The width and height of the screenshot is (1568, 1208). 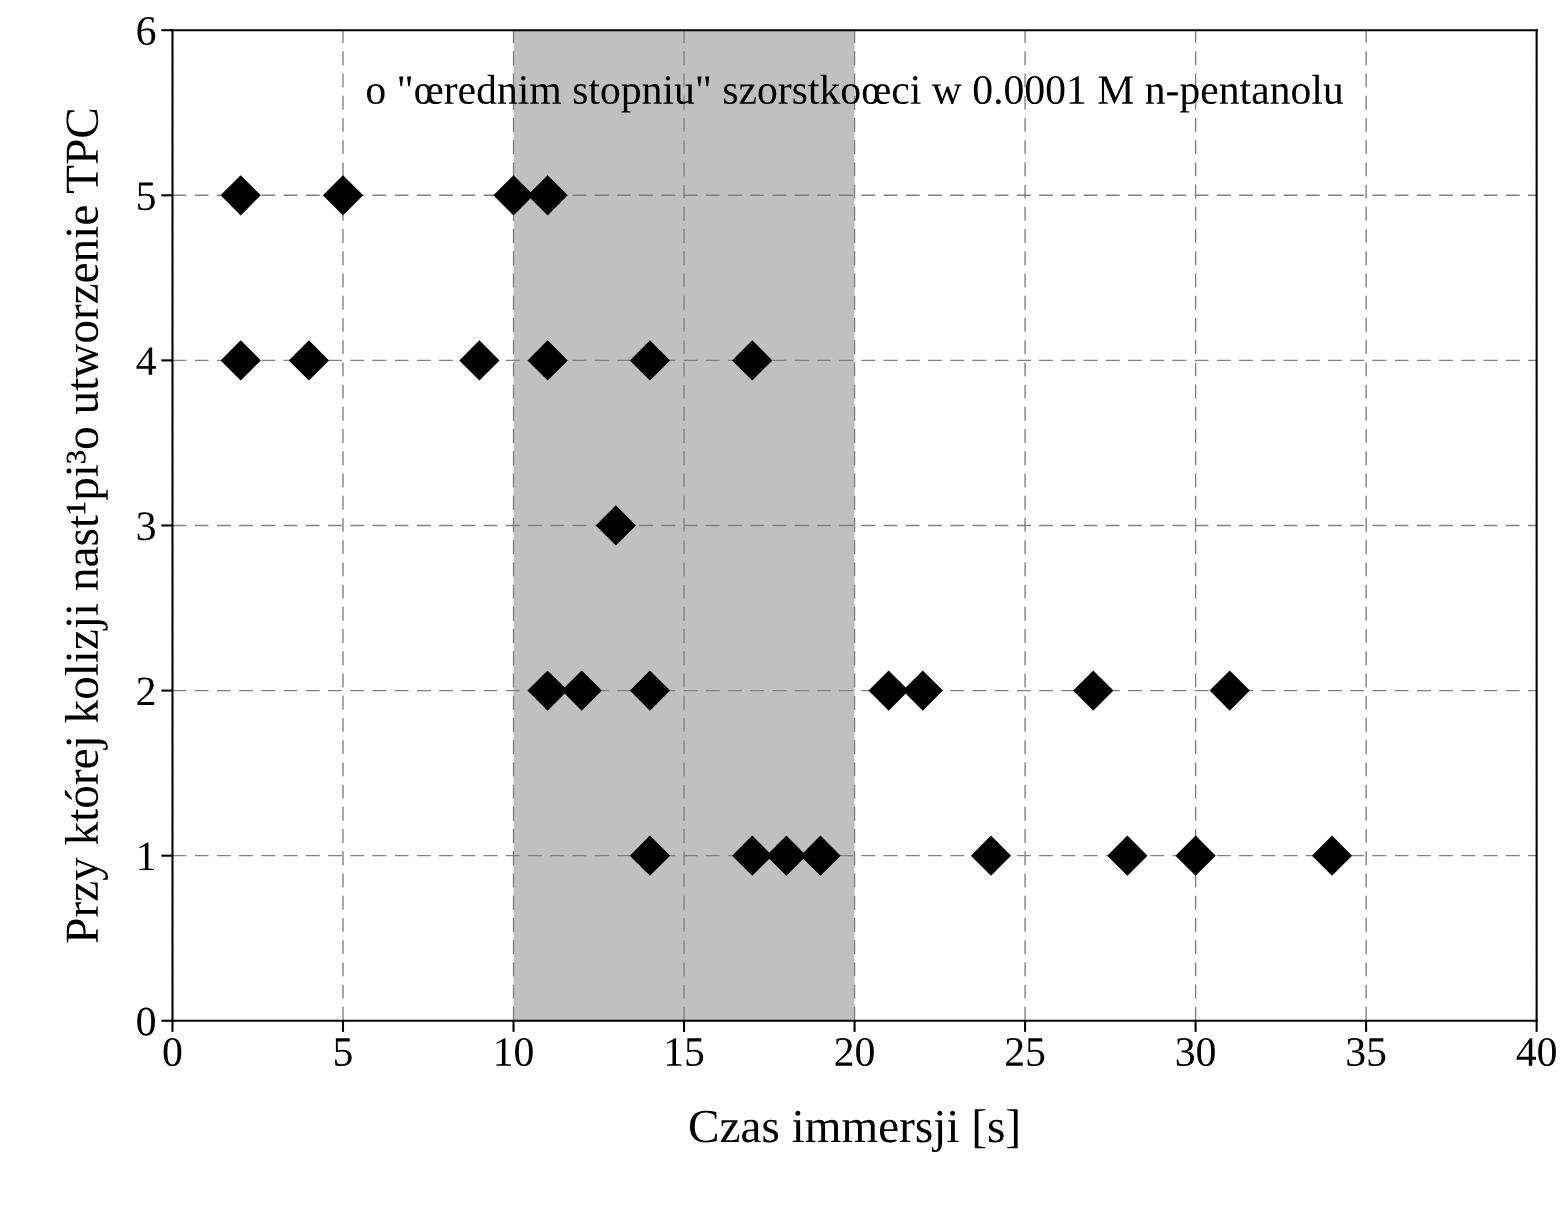 What do you see at coordinates (146, 526) in the screenshot?
I see `y-tick-label: 3` at bounding box center [146, 526].